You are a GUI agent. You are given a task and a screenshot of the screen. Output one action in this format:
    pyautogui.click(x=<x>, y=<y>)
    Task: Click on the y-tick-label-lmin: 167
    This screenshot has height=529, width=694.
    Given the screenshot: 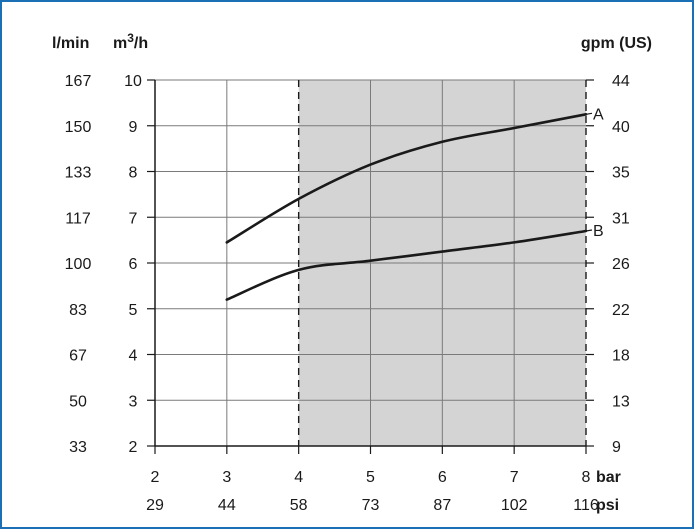 What is the action you would take?
    pyautogui.click(x=78, y=81)
    